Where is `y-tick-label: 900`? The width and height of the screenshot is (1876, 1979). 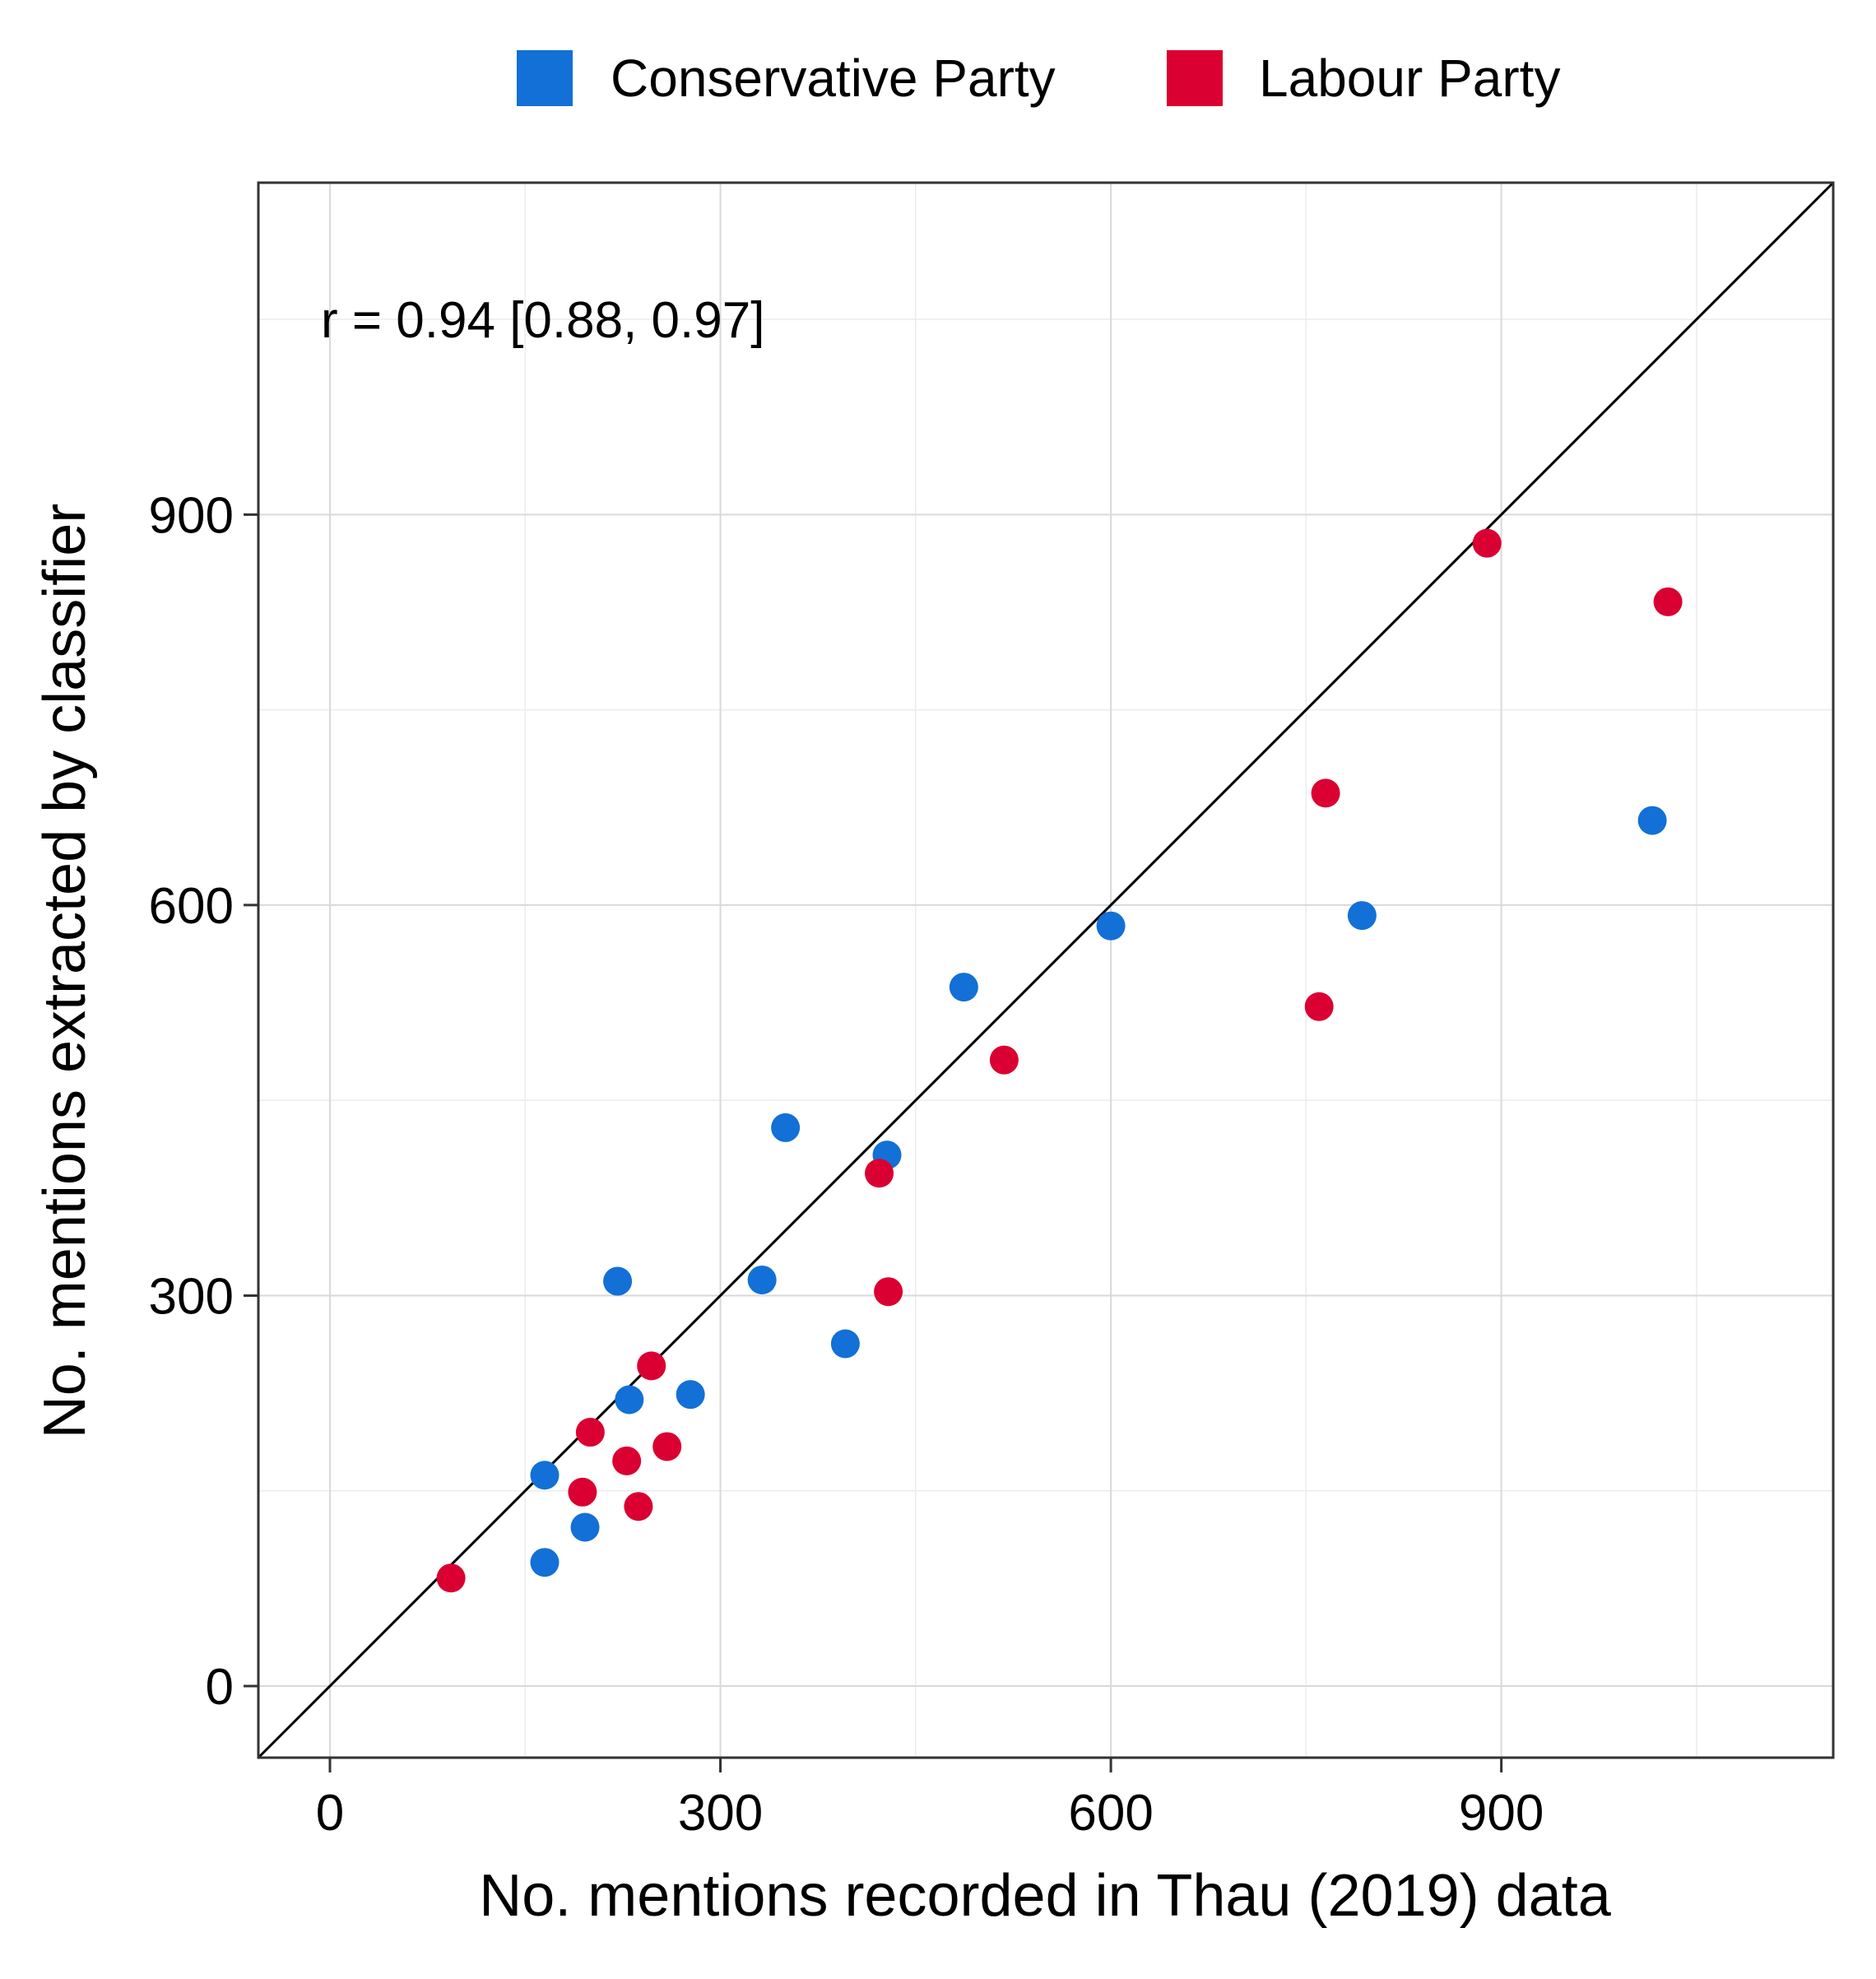
y-tick-label: 900 is located at coordinates (191, 515).